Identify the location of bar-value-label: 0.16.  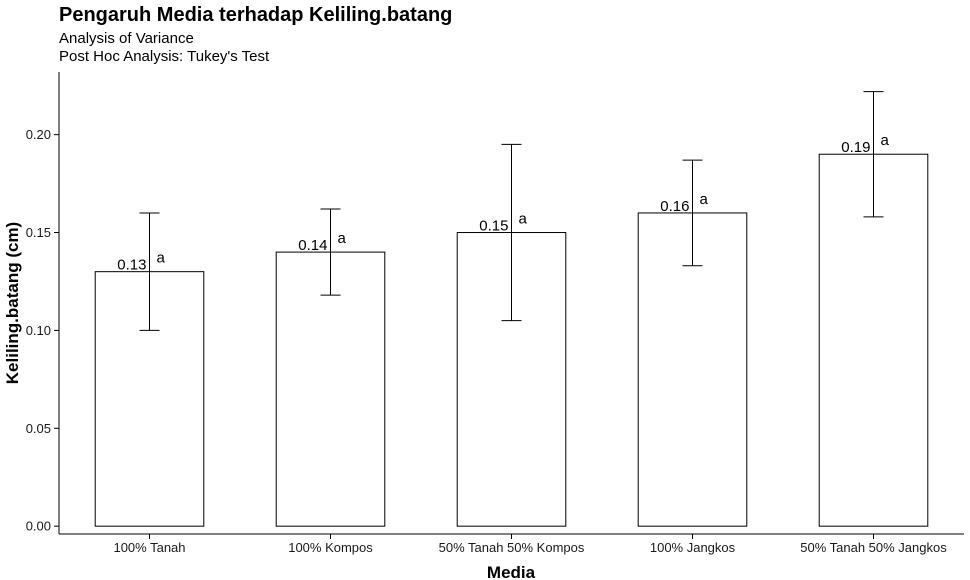
(674, 206).